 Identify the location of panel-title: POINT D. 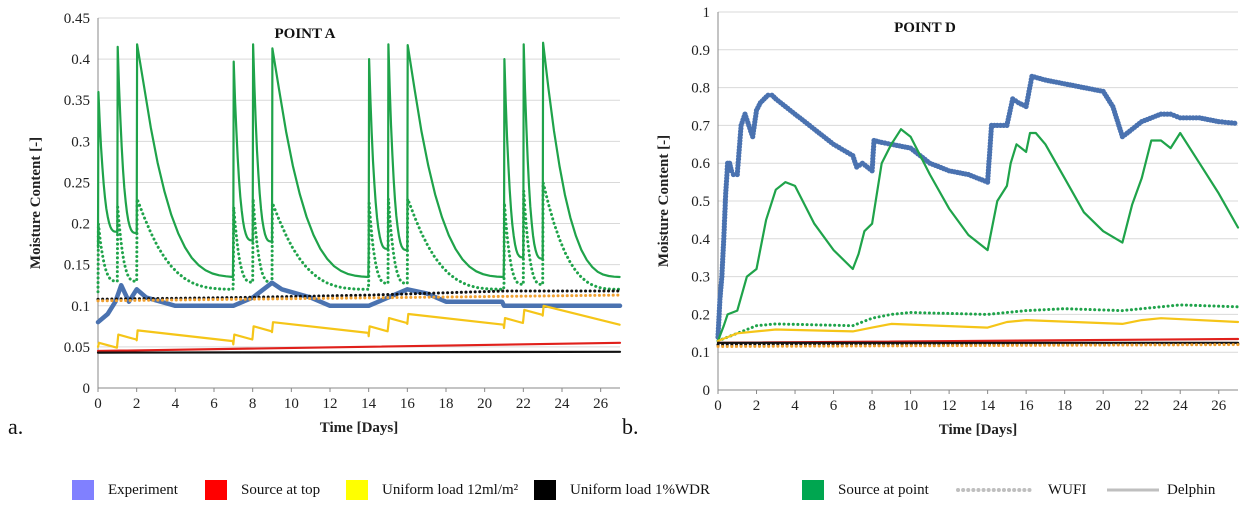
(925, 28).